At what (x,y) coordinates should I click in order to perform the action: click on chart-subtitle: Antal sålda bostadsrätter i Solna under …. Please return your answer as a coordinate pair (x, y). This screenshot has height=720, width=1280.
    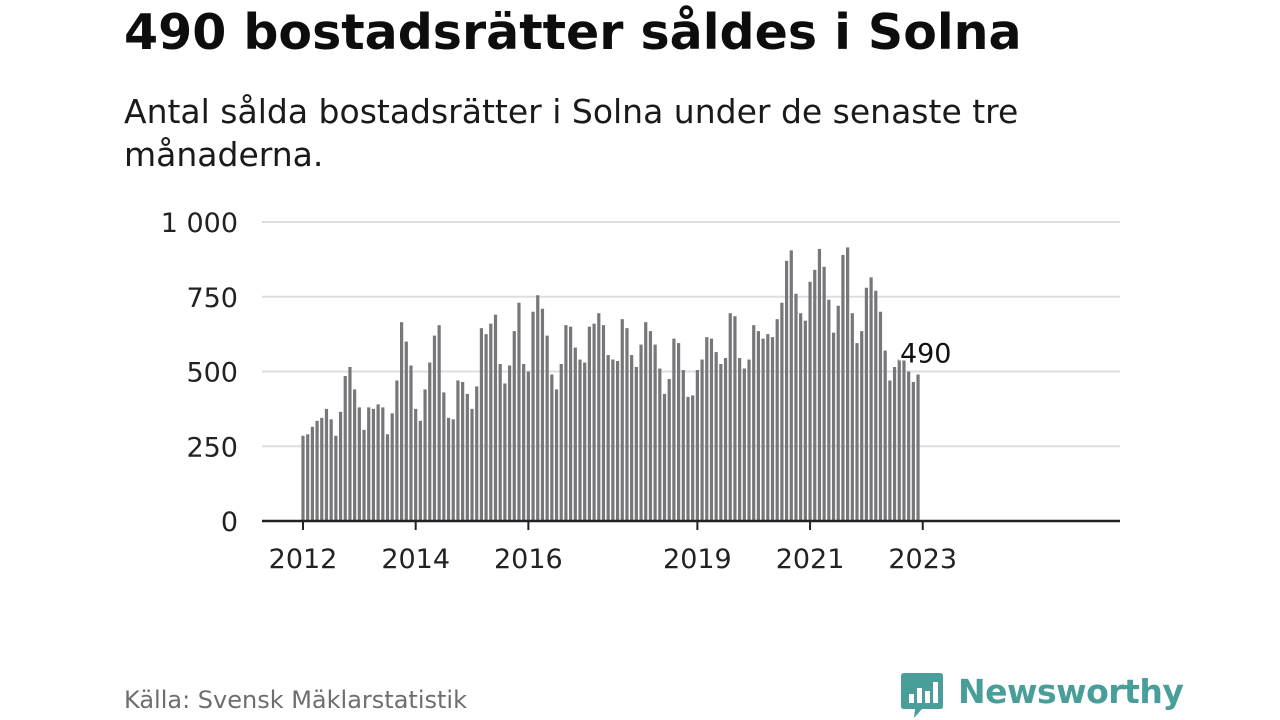
    Looking at the image, I should click on (571, 133).